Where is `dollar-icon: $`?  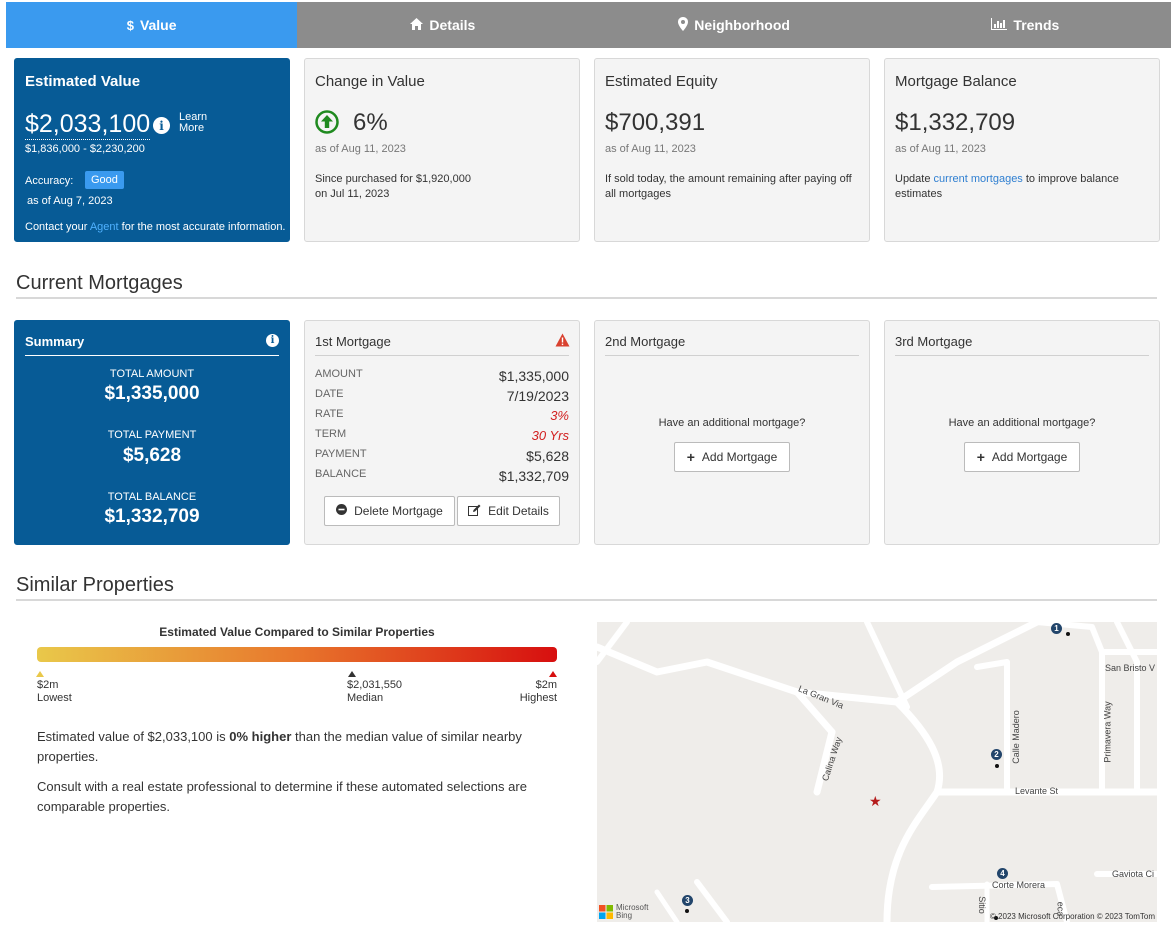
dollar-icon: $ is located at coordinates (130, 25).